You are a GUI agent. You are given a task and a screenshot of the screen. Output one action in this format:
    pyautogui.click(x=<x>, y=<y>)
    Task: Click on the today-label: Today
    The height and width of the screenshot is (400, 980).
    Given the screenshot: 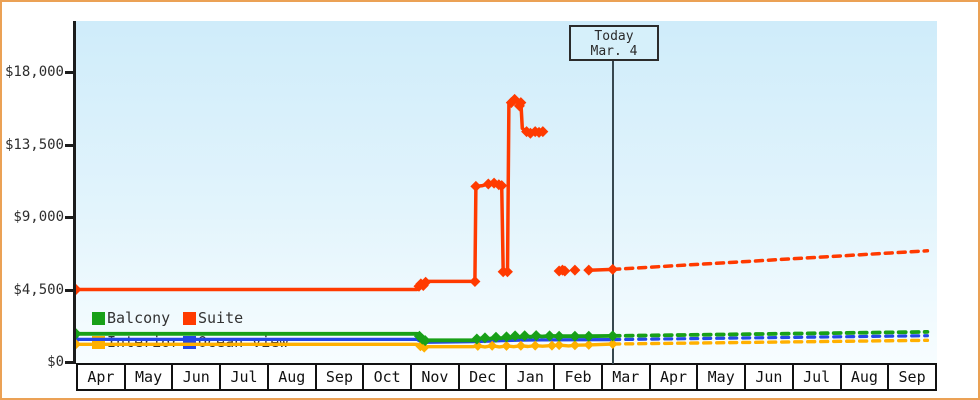 What is the action you would take?
    pyautogui.click(x=614, y=36)
    